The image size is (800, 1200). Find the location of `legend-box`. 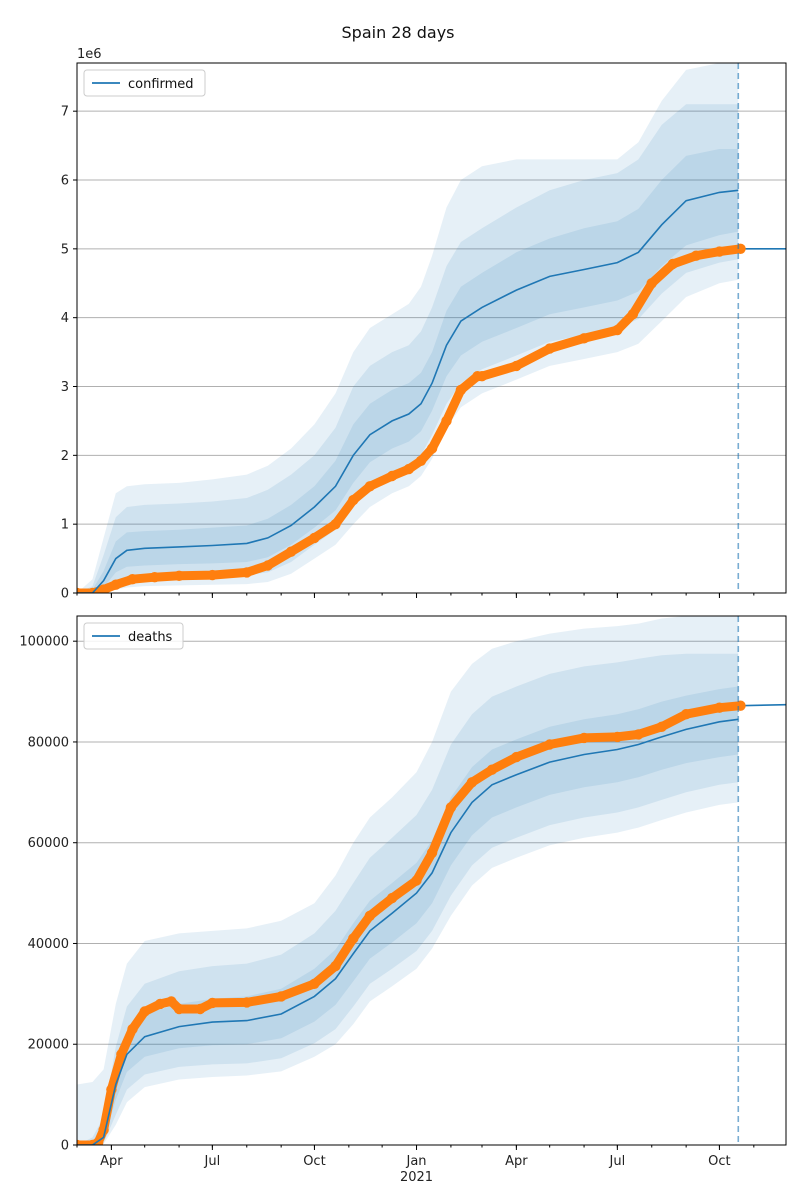

legend-box is located at coordinates (144, 83).